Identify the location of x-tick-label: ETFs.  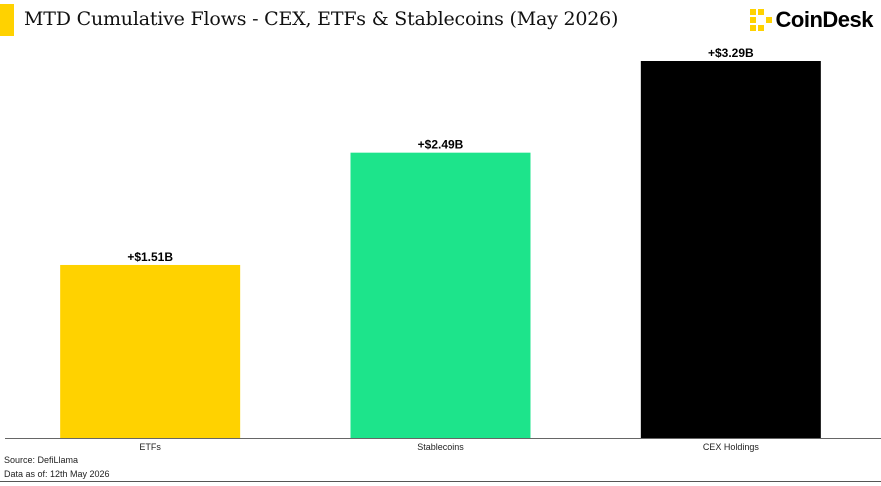
(150, 447).